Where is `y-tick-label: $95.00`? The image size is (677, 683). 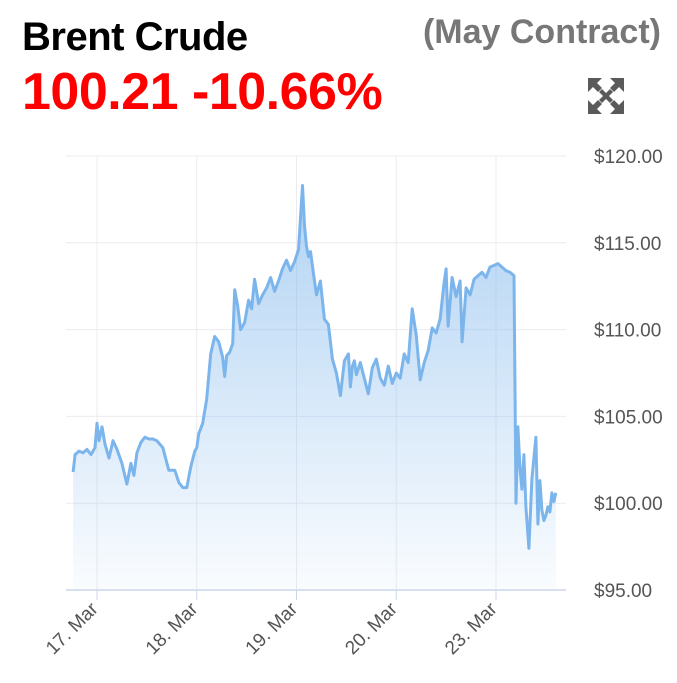 y-tick-label: $95.00 is located at coordinates (623, 591).